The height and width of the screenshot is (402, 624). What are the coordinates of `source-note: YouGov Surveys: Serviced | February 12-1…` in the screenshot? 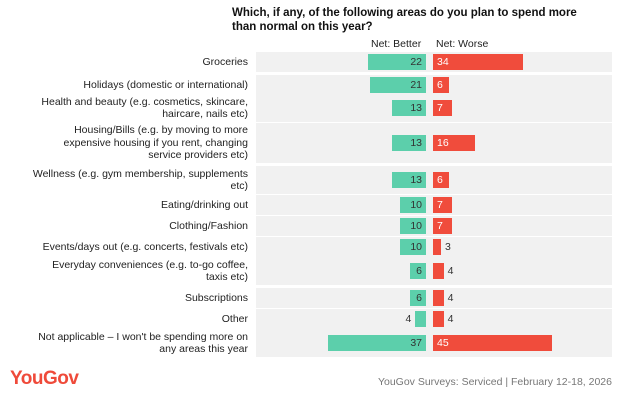 It's located at (494, 382).